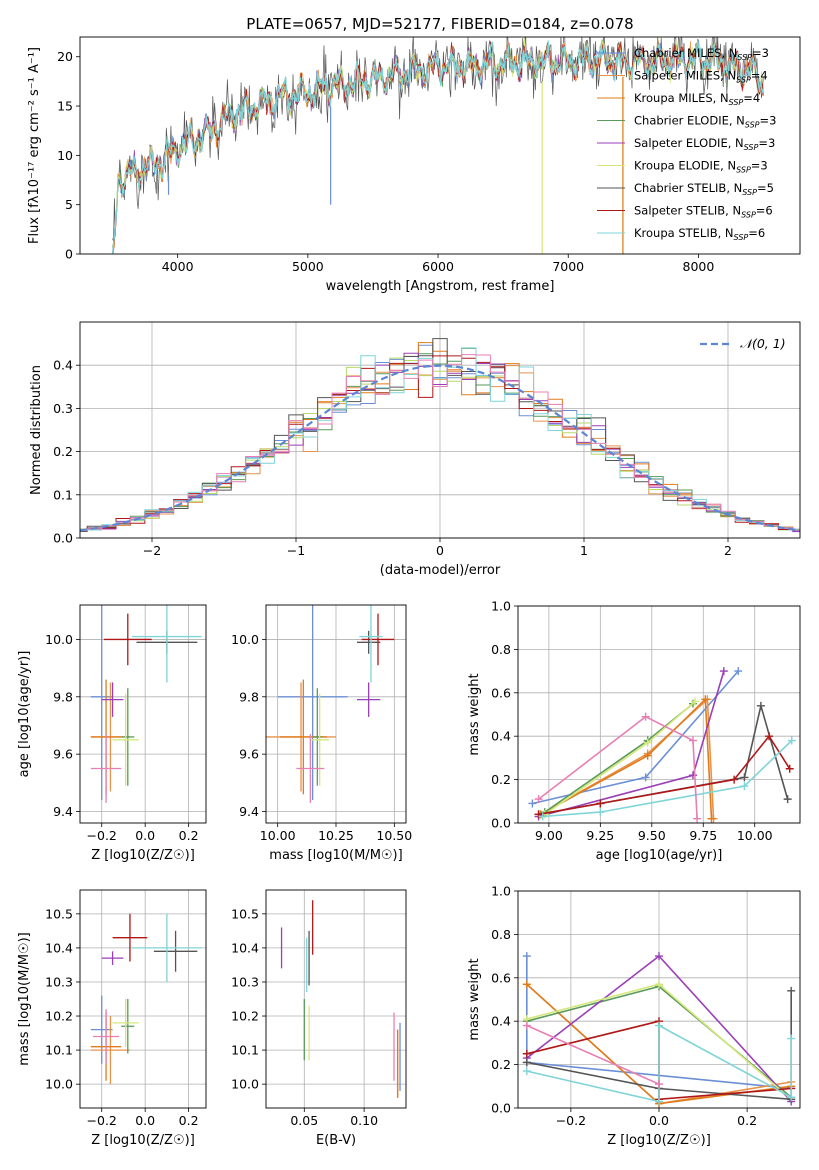  What do you see at coordinates (63, 538) in the screenshot?
I see `y-tick-label: 0.0` at bounding box center [63, 538].